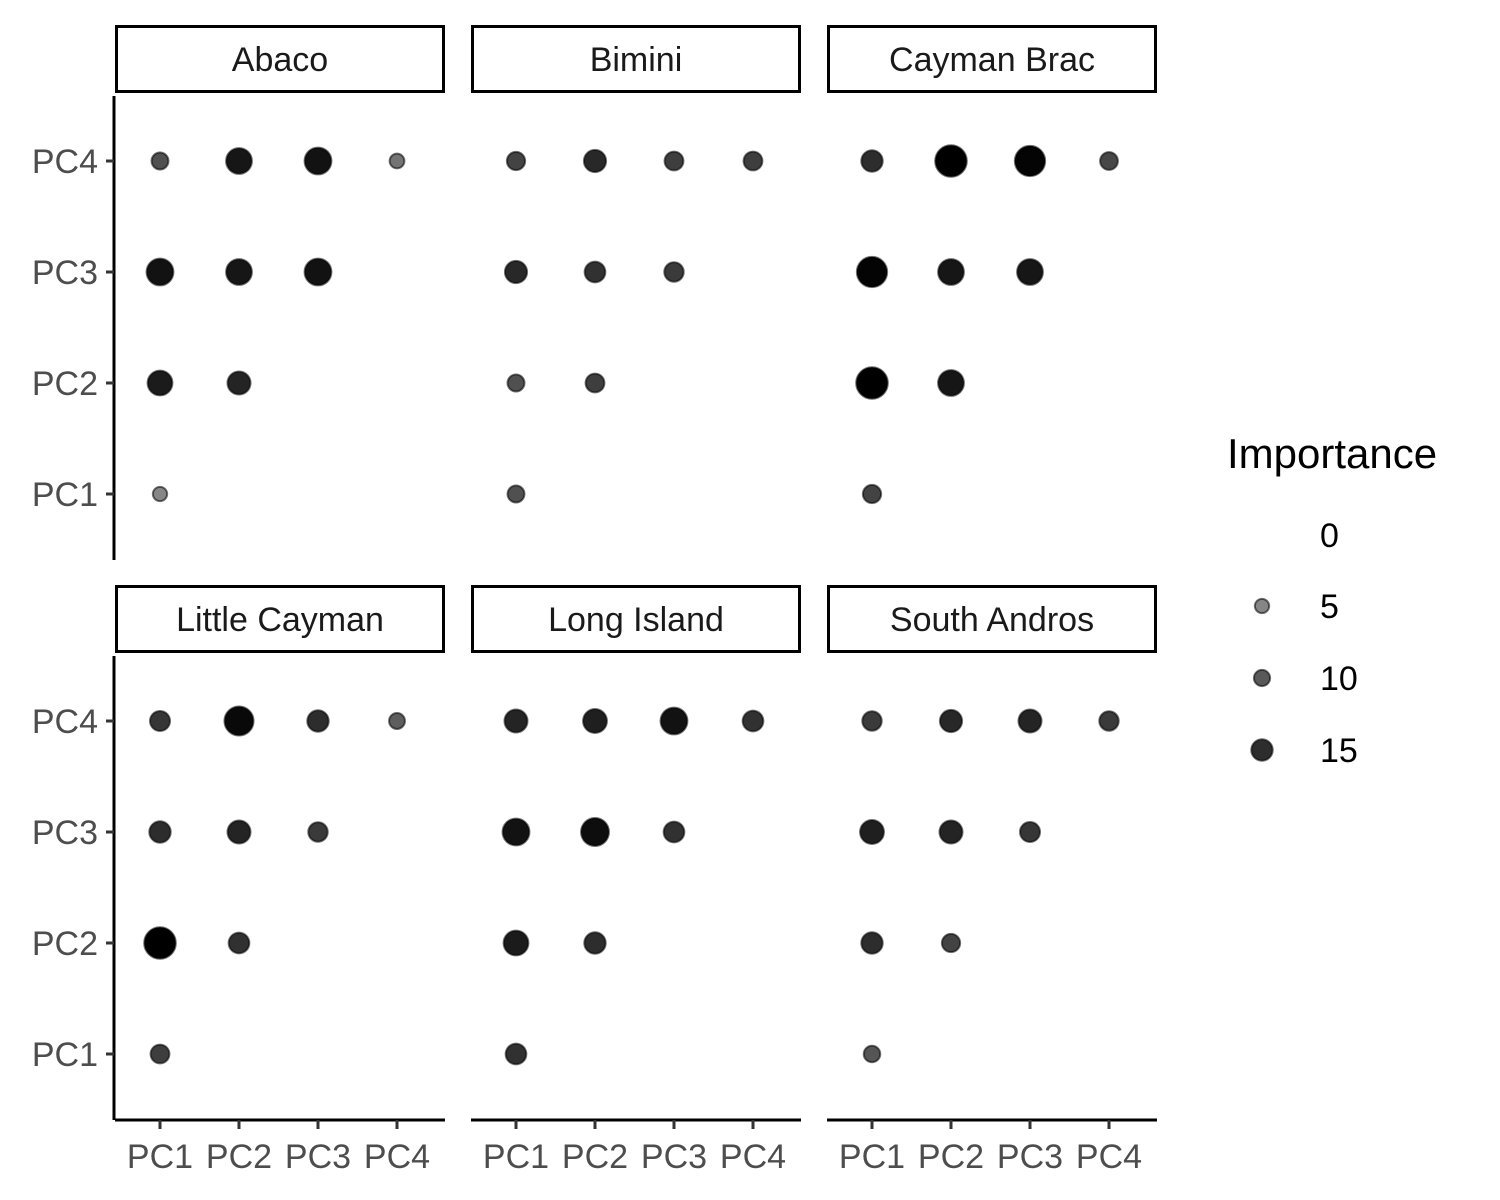  I want to click on facet-panel: Little Cayman PC1 PC2 PC3 PC4 PC1 PC2 PC3 PC4, so click(238, 880).